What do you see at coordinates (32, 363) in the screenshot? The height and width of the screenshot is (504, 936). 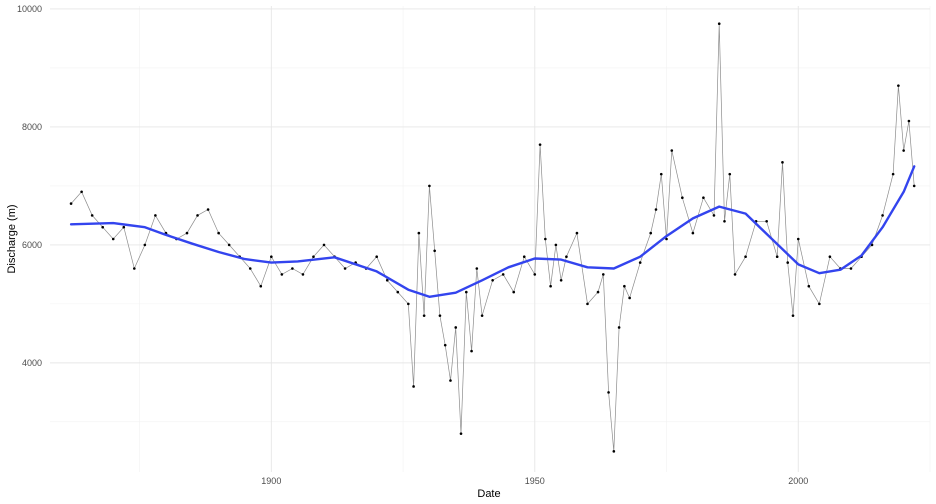 I see `y-tick-label: 4000` at bounding box center [32, 363].